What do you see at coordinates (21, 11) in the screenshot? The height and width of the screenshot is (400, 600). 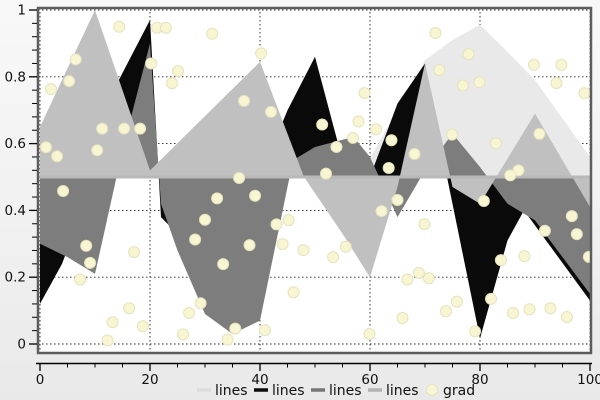 I see `y-tick-label: 1` at bounding box center [21, 11].